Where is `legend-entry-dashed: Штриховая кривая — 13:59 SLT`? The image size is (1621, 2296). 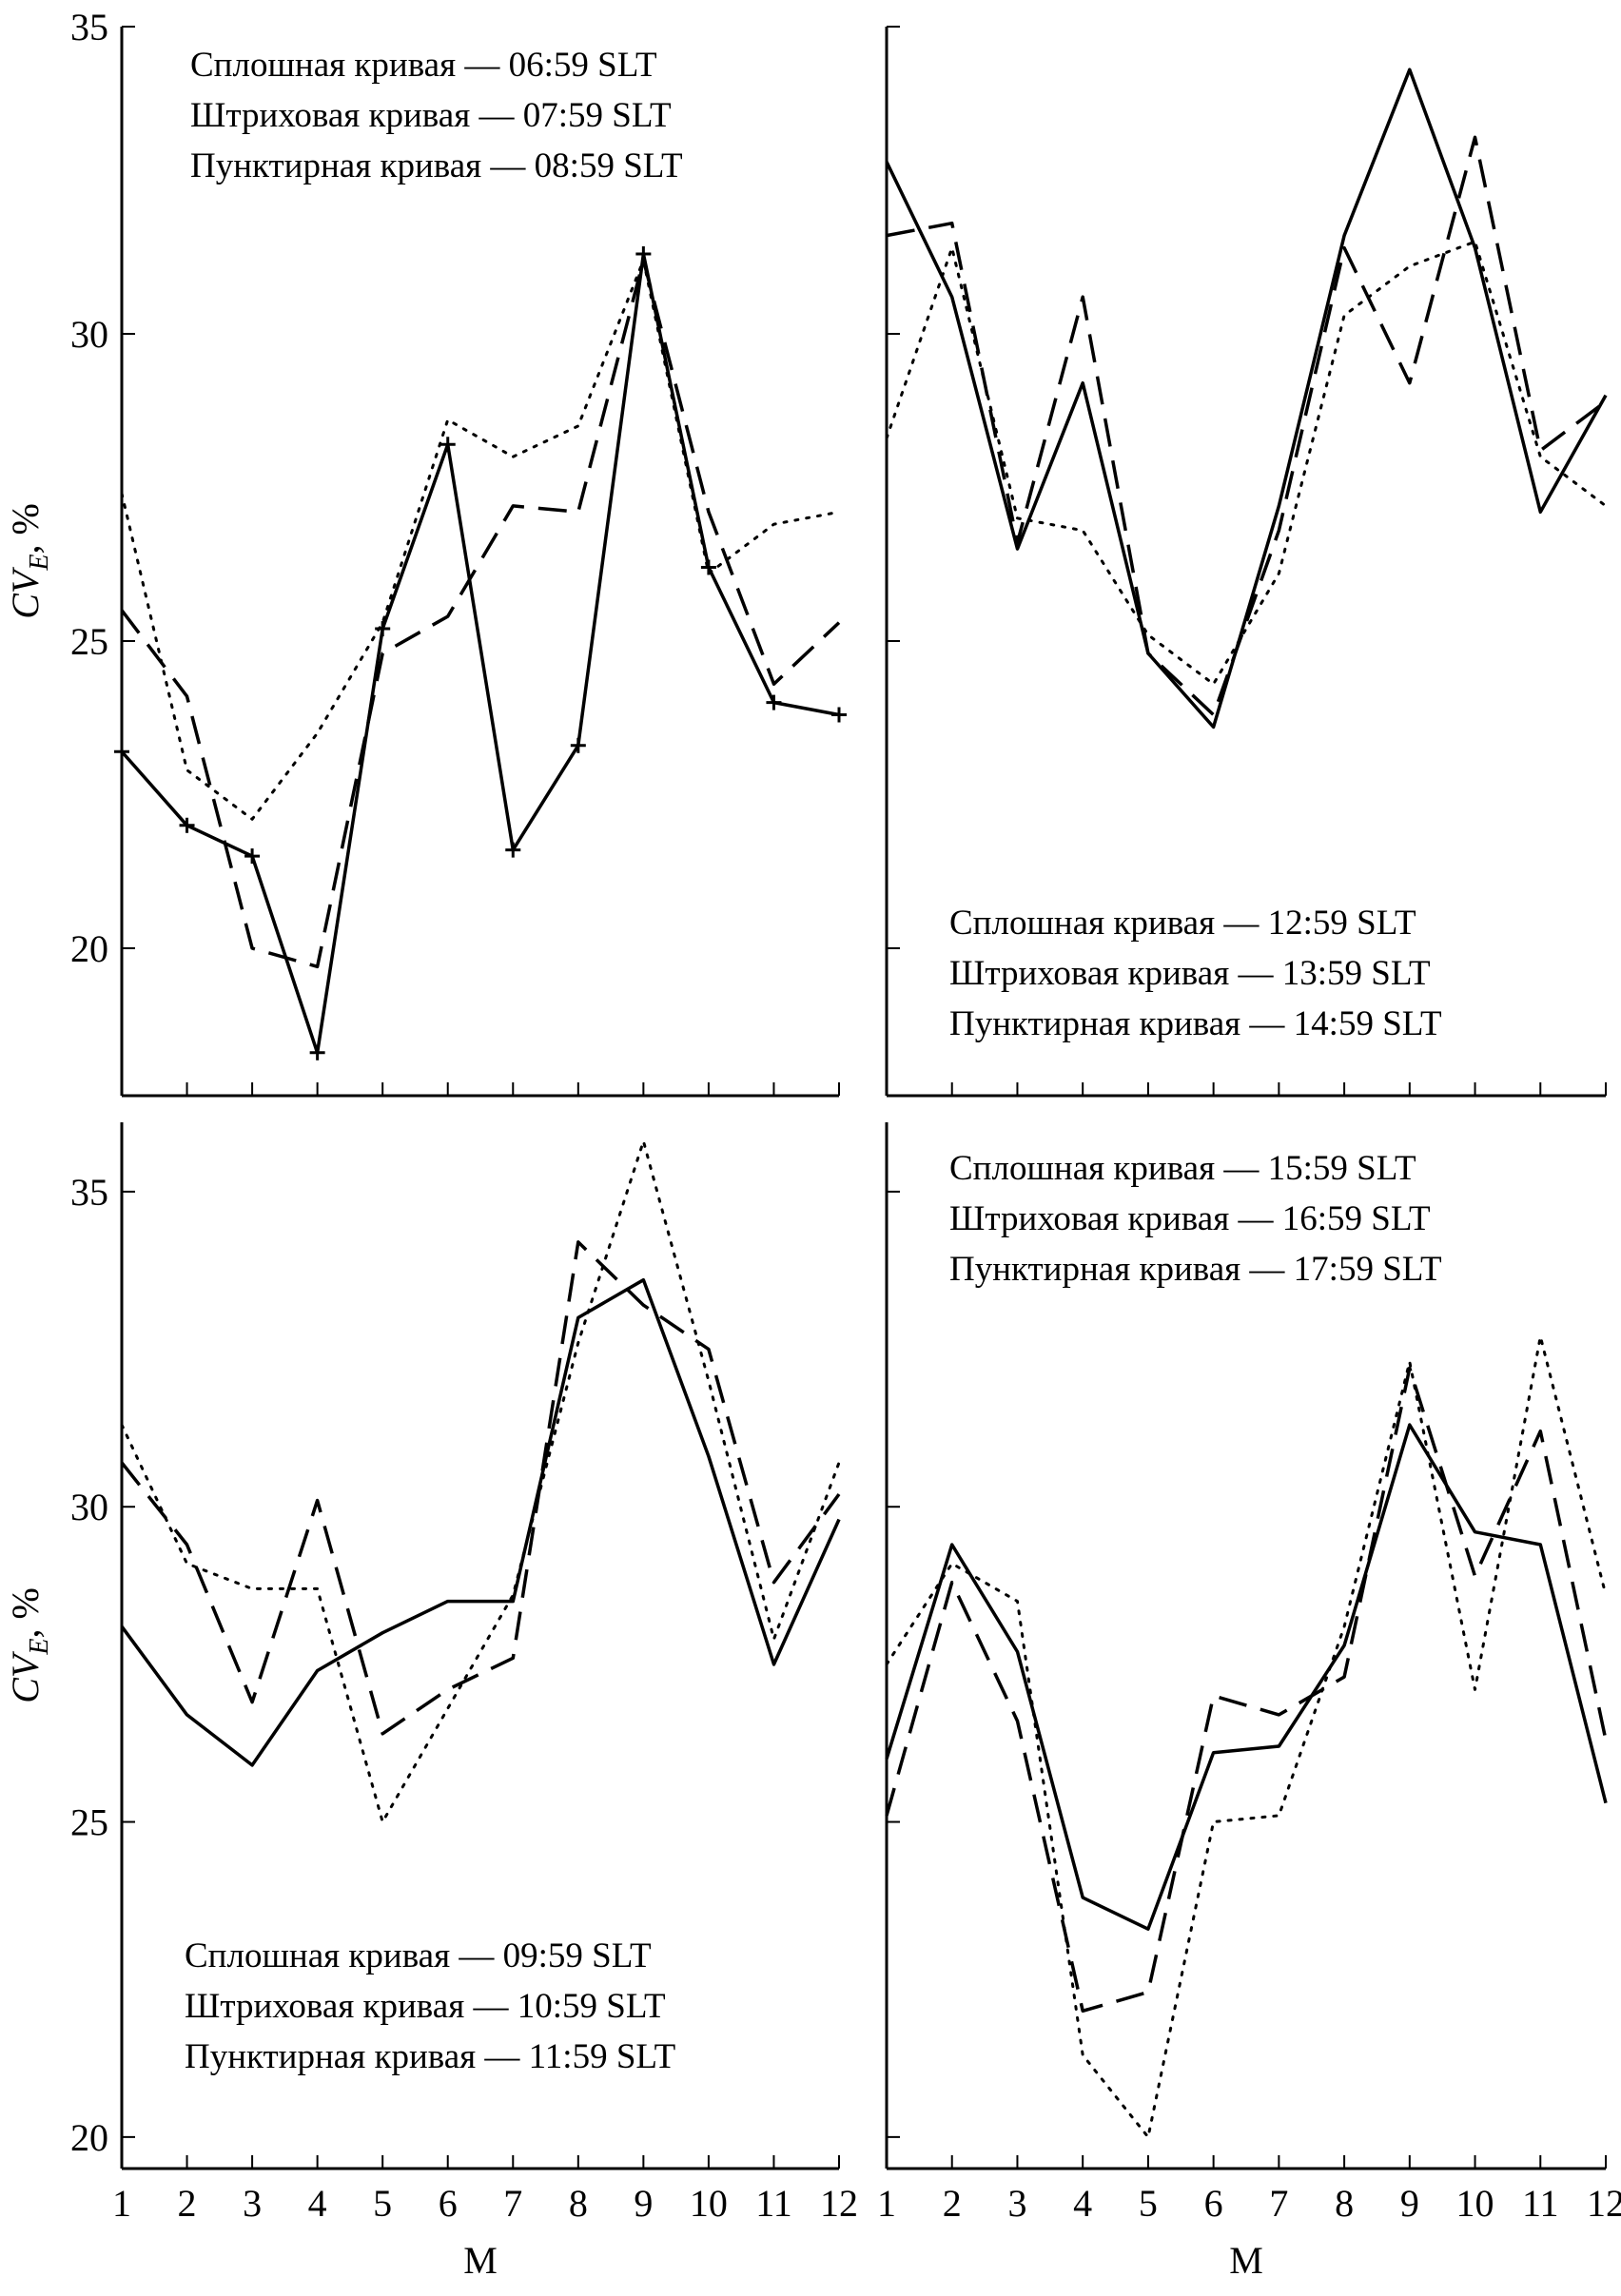 legend-entry-dashed: Штриховая кривая — 13:59 SLT is located at coordinates (1190, 973).